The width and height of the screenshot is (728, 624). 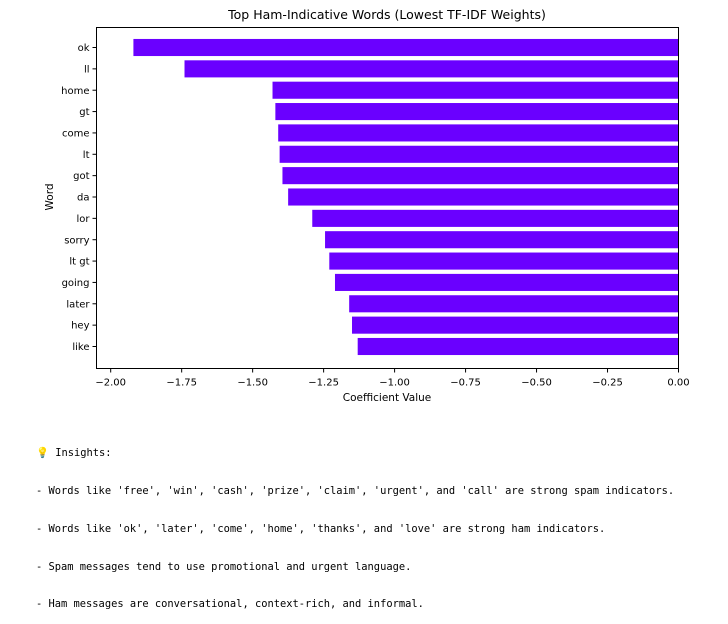 I want to click on x-tick-label: −0.25, so click(x=607, y=383).